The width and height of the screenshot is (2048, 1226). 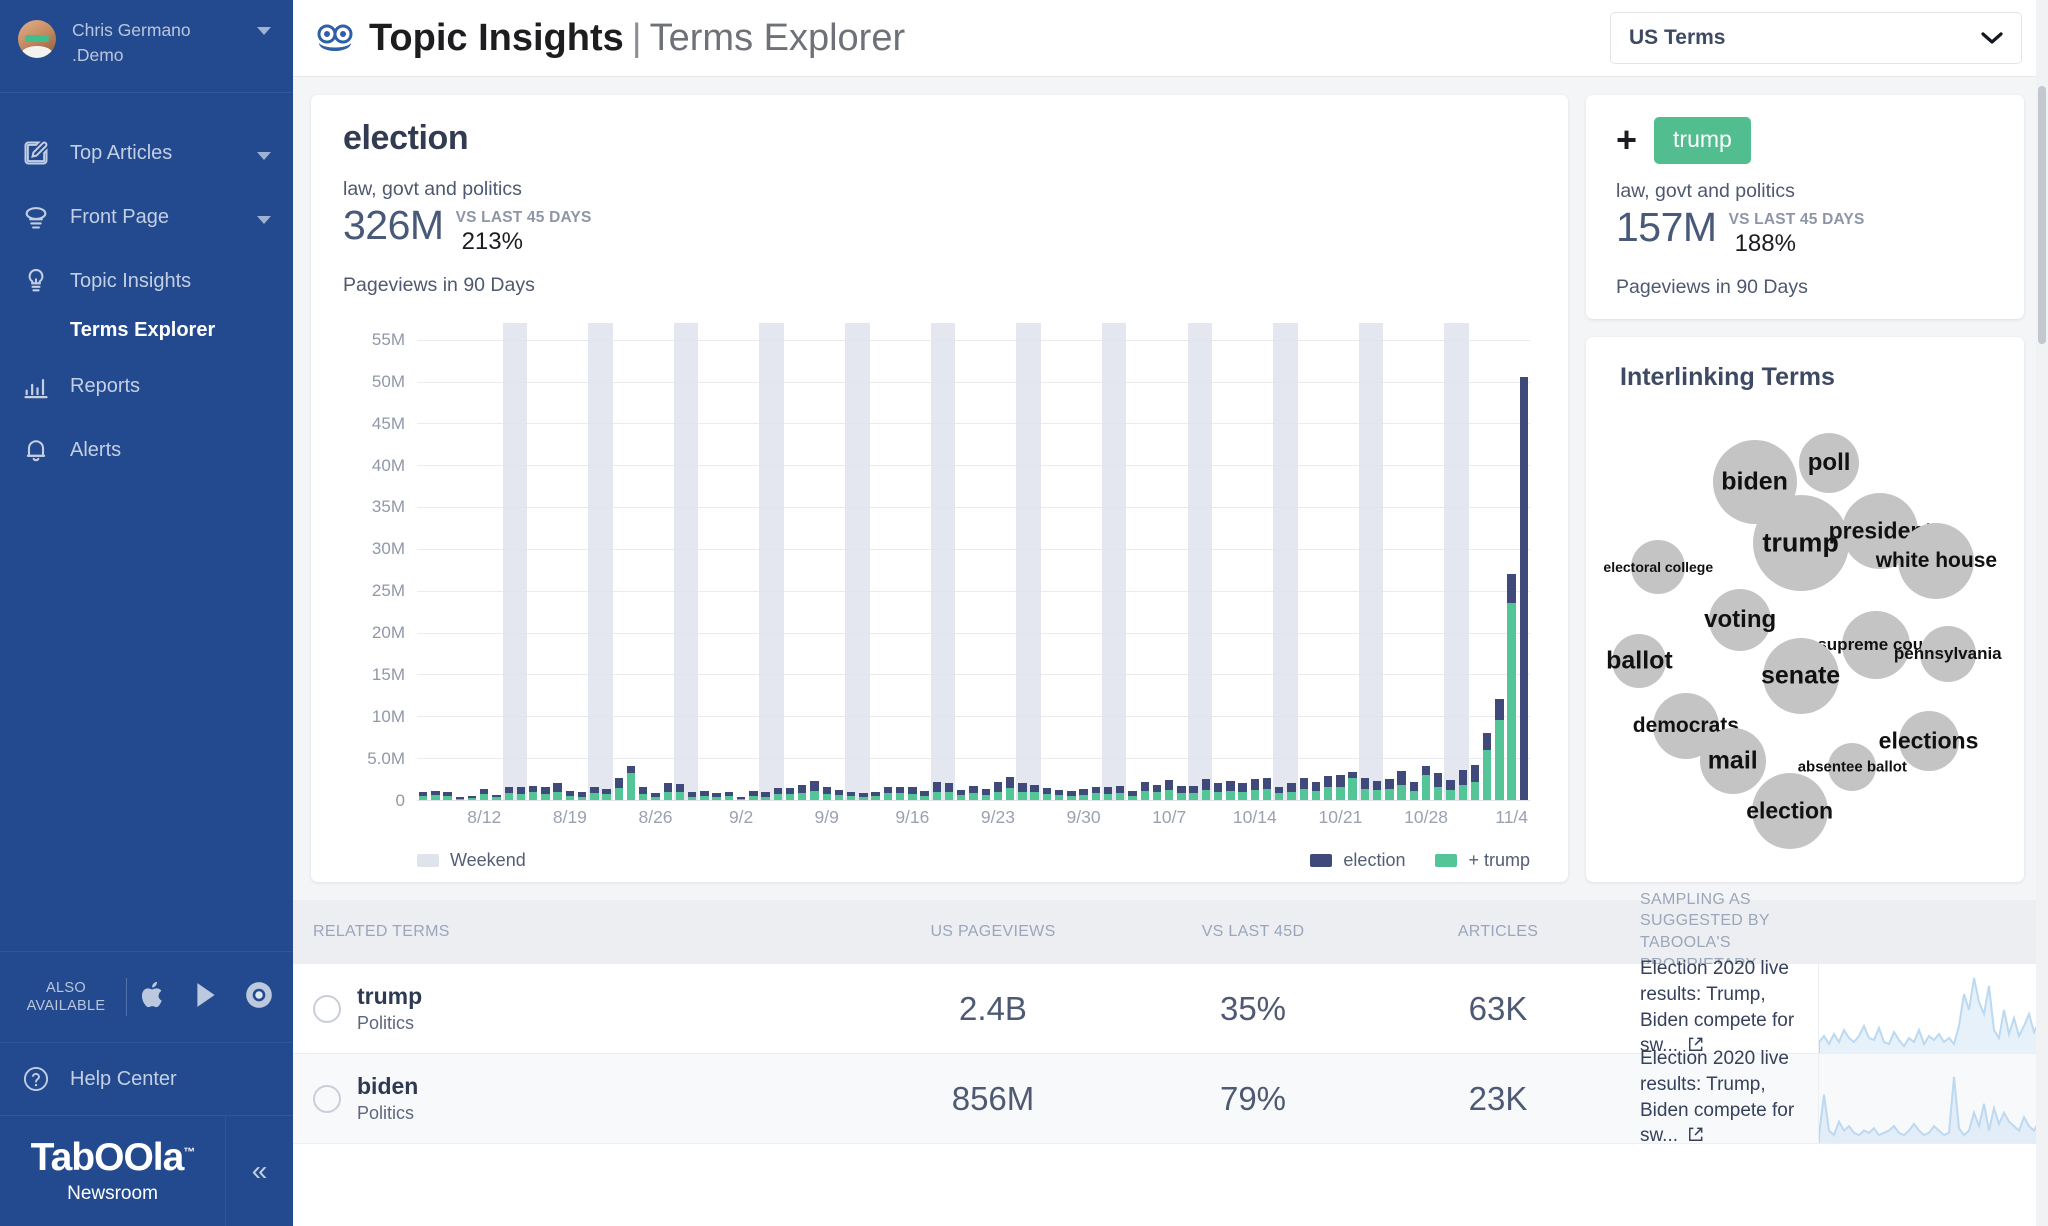 What do you see at coordinates (2042, 215) in the screenshot?
I see `scrollbar-thumb` at bounding box center [2042, 215].